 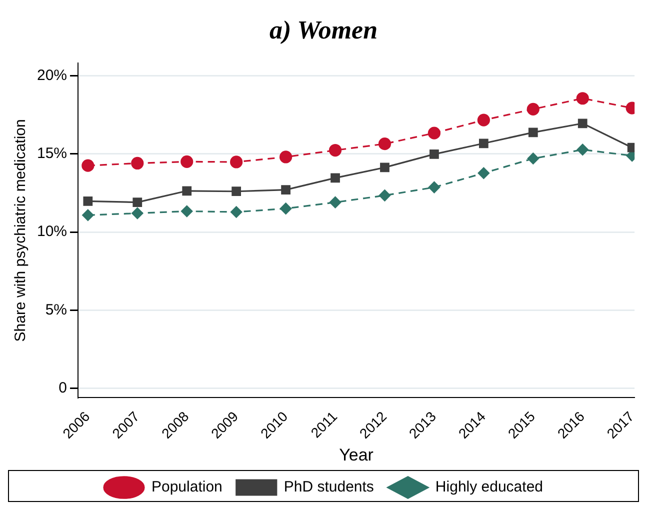 I want to click on y-tick-label: 10%, so click(x=52, y=231).